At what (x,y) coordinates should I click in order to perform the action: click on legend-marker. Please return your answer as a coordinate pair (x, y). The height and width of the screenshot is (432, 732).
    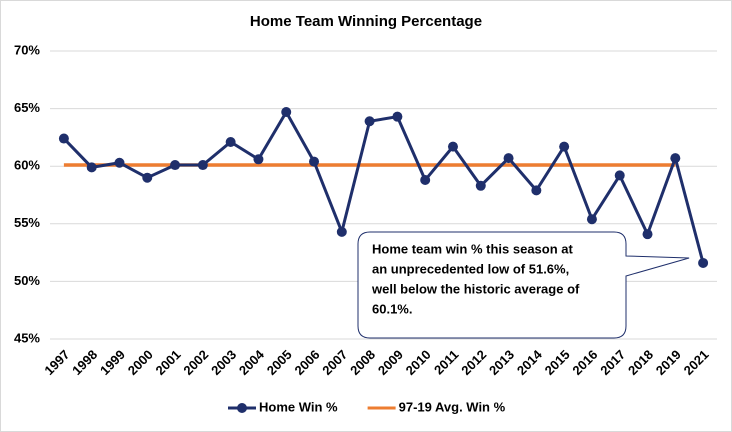
    Looking at the image, I should click on (242, 408).